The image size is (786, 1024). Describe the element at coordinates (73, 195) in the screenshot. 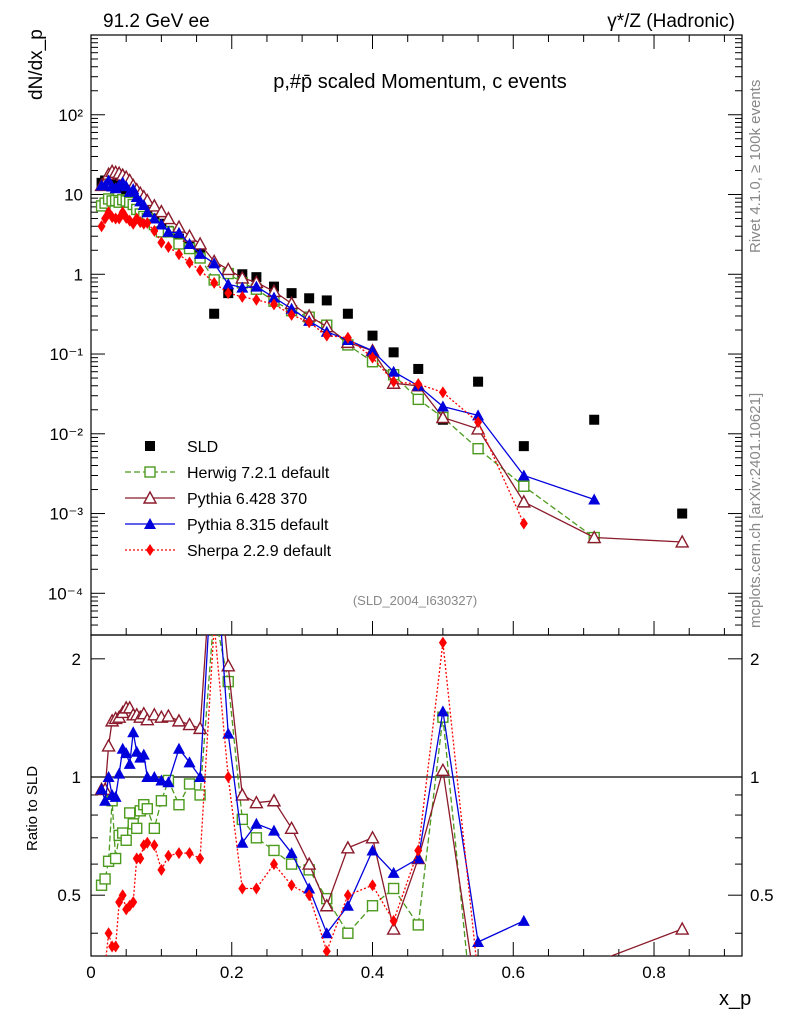

I see `y-tick-label: 10` at that location.